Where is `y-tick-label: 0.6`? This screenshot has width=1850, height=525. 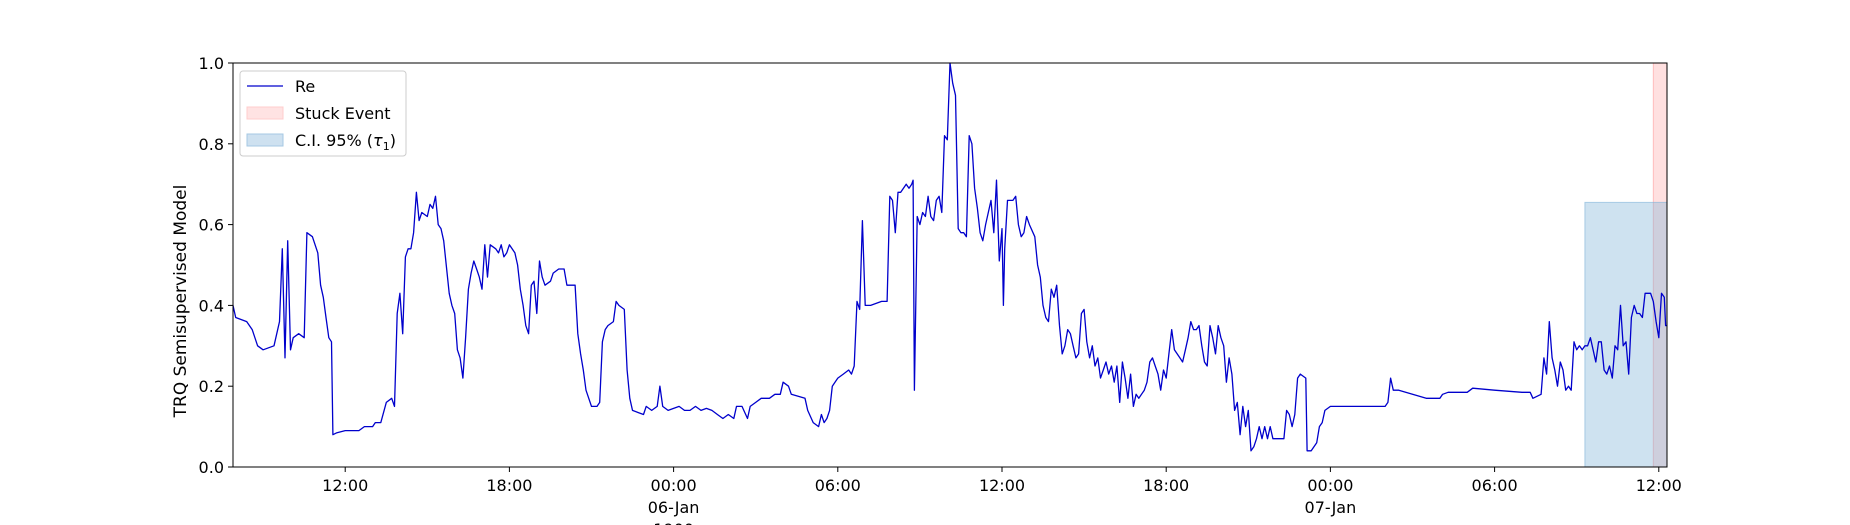 y-tick-label: 0.6 is located at coordinates (211, 225).